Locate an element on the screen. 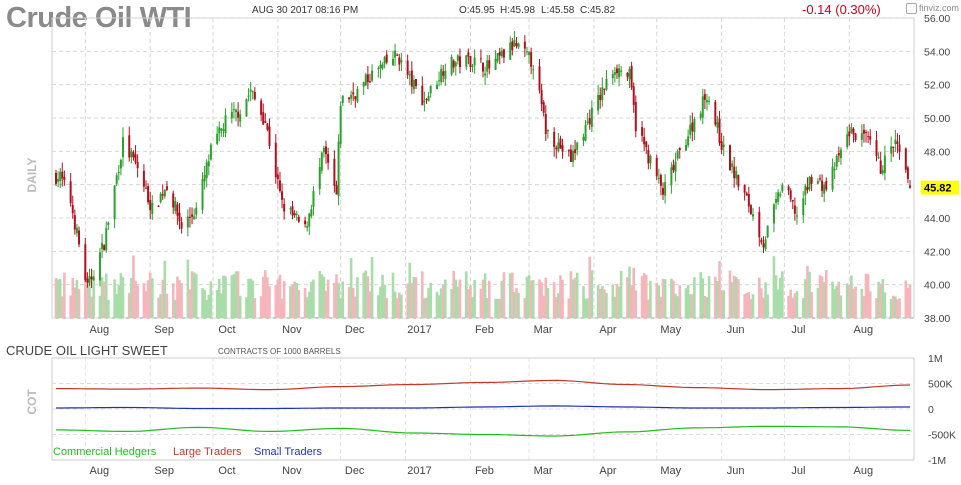 This screenshot has width=961, height=485. cot-tick-label: 1M is located at coordinates (935, 359).